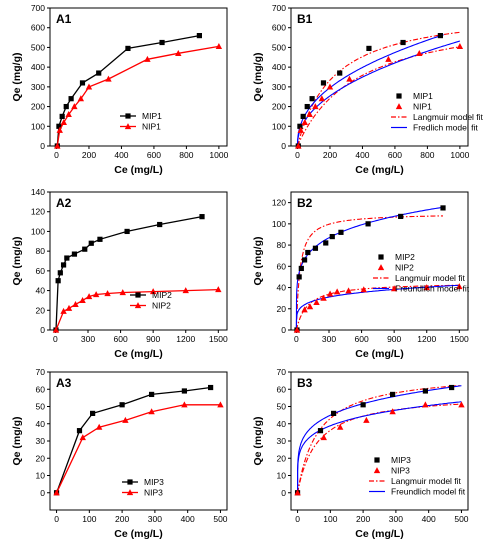  Describe the element at coordinates (64, 19) in the screenshot. I see `panel-label: A1` at that location.